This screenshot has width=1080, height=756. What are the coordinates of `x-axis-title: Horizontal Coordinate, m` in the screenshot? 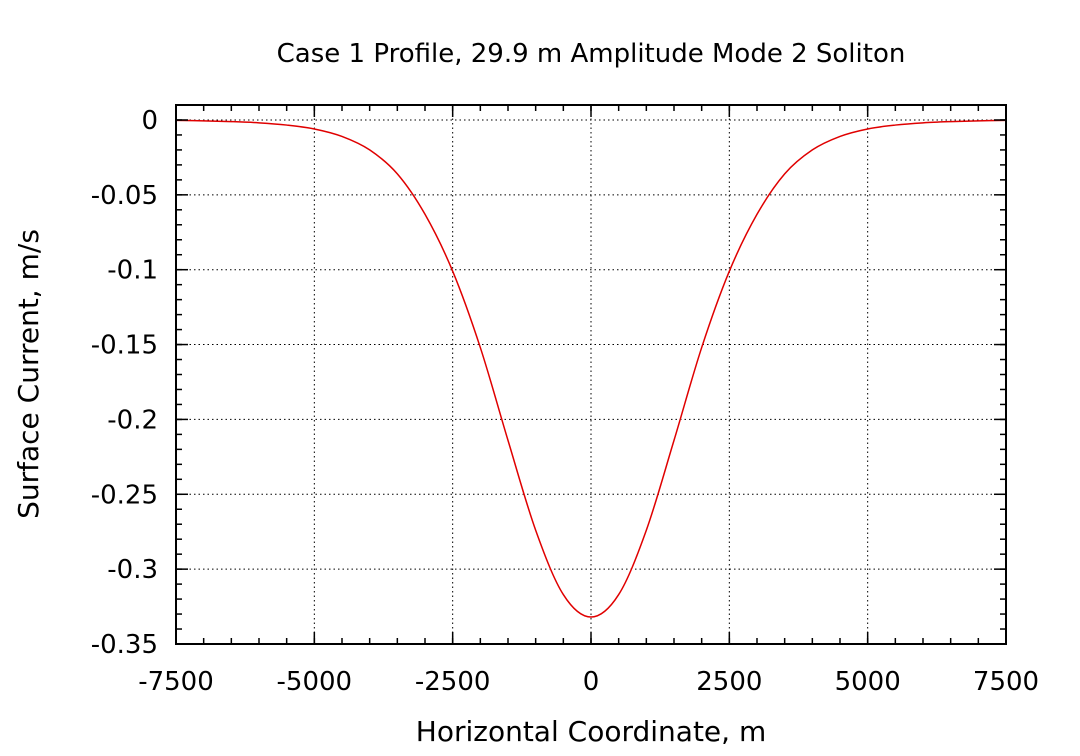 It's located at (591, 731).